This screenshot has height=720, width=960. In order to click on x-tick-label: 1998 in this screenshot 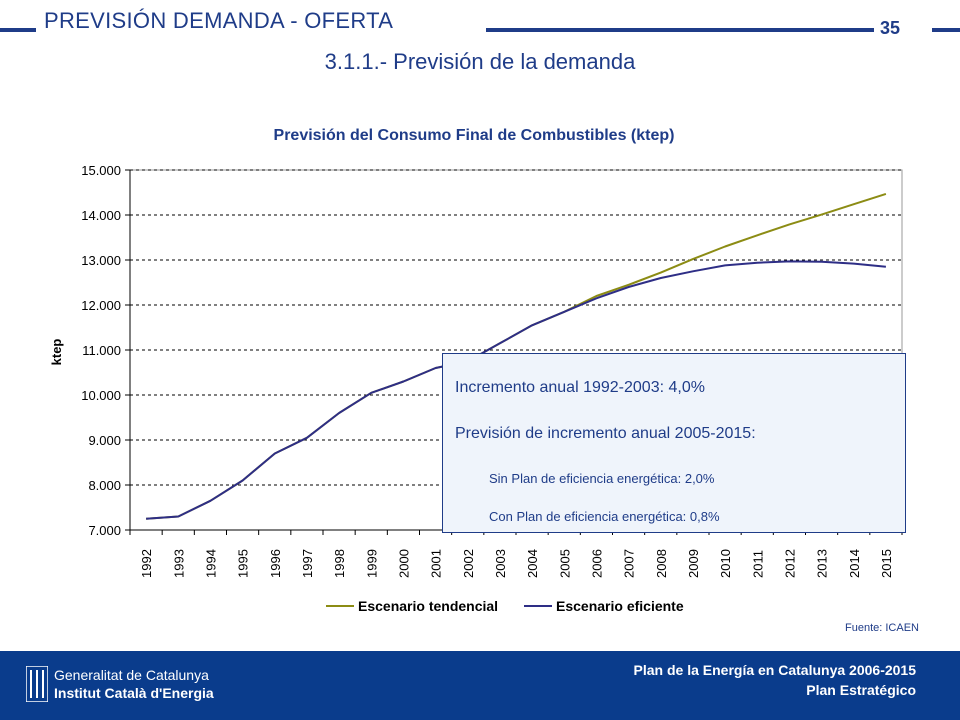, I will do `click(339, 563)`.